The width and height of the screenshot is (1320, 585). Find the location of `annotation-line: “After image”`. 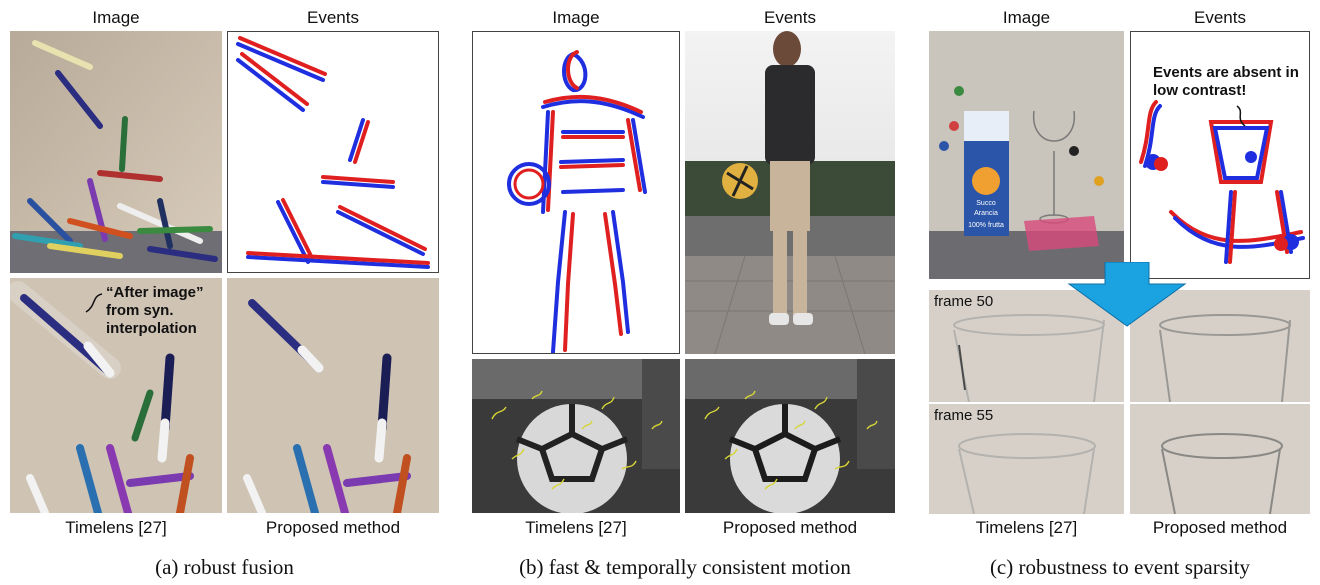

annotation-line: “After image” is located at coordinates (155, 292).